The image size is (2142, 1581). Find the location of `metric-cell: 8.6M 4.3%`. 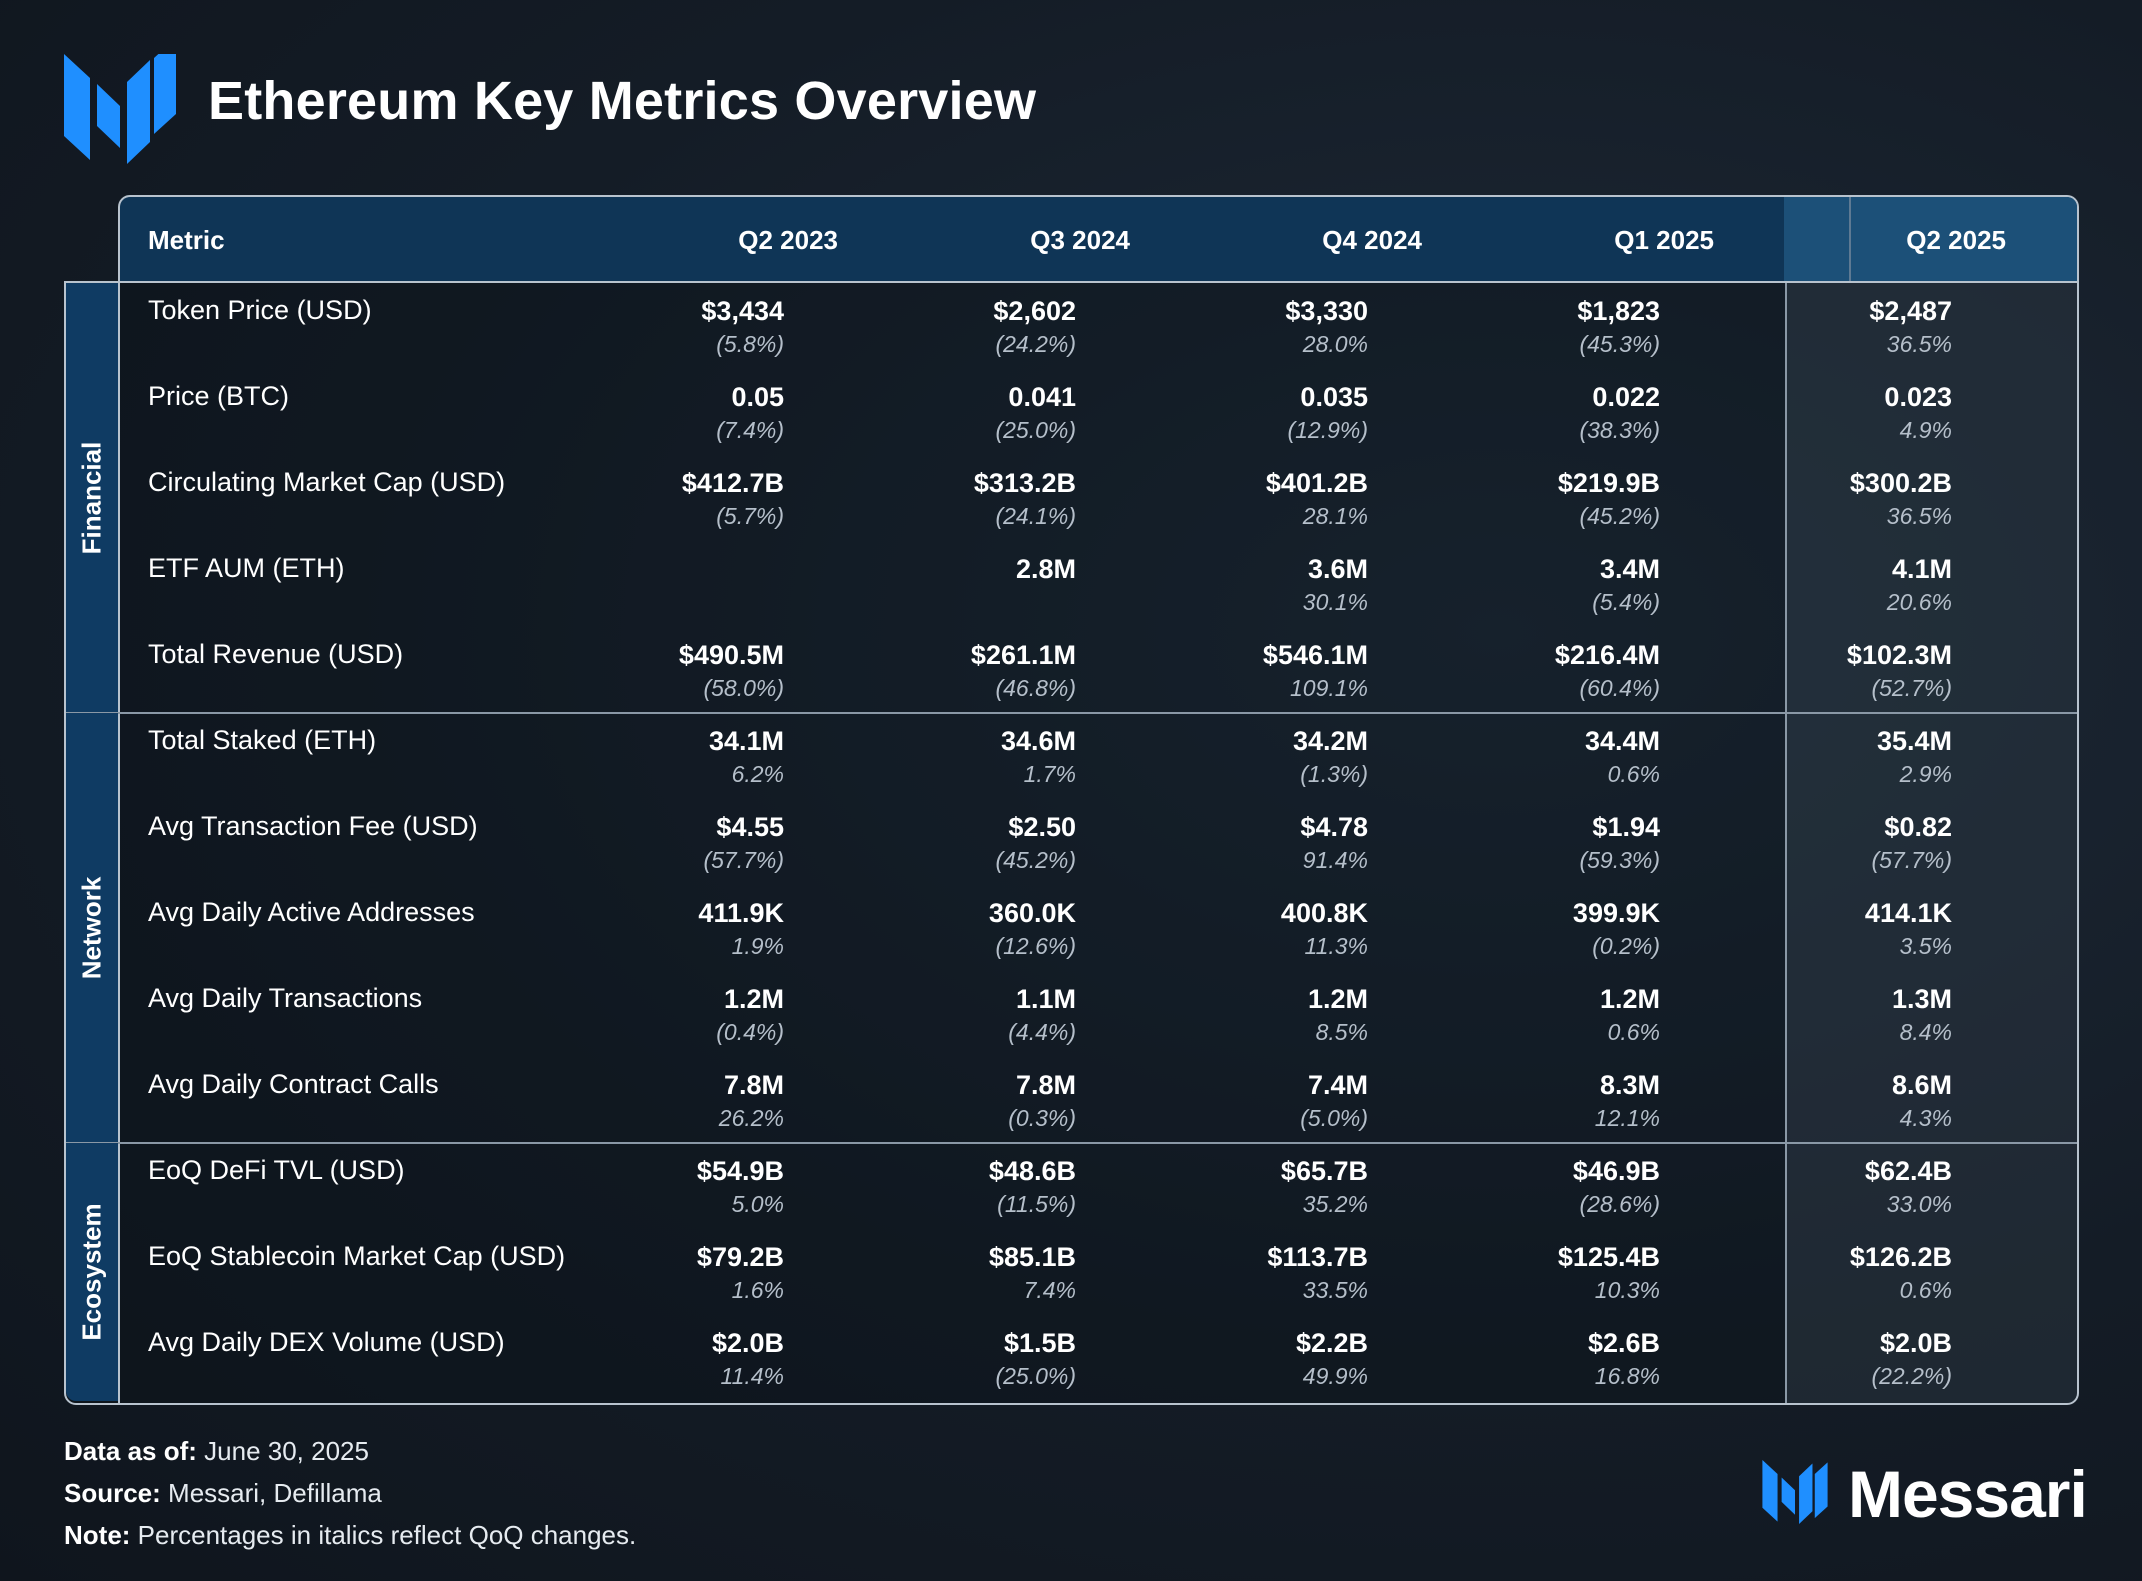

metric-cell: 8.6M 4.3% is located at coordinates (1852, 1102).